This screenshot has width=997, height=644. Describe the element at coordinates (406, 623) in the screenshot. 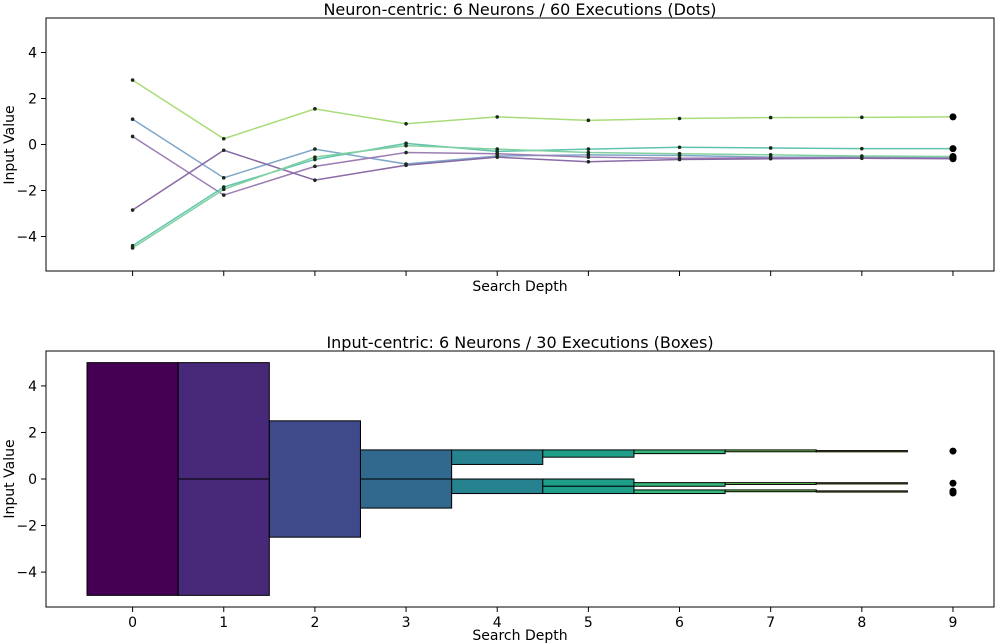

I see `bottom-x-tick-label: 3` at that location.